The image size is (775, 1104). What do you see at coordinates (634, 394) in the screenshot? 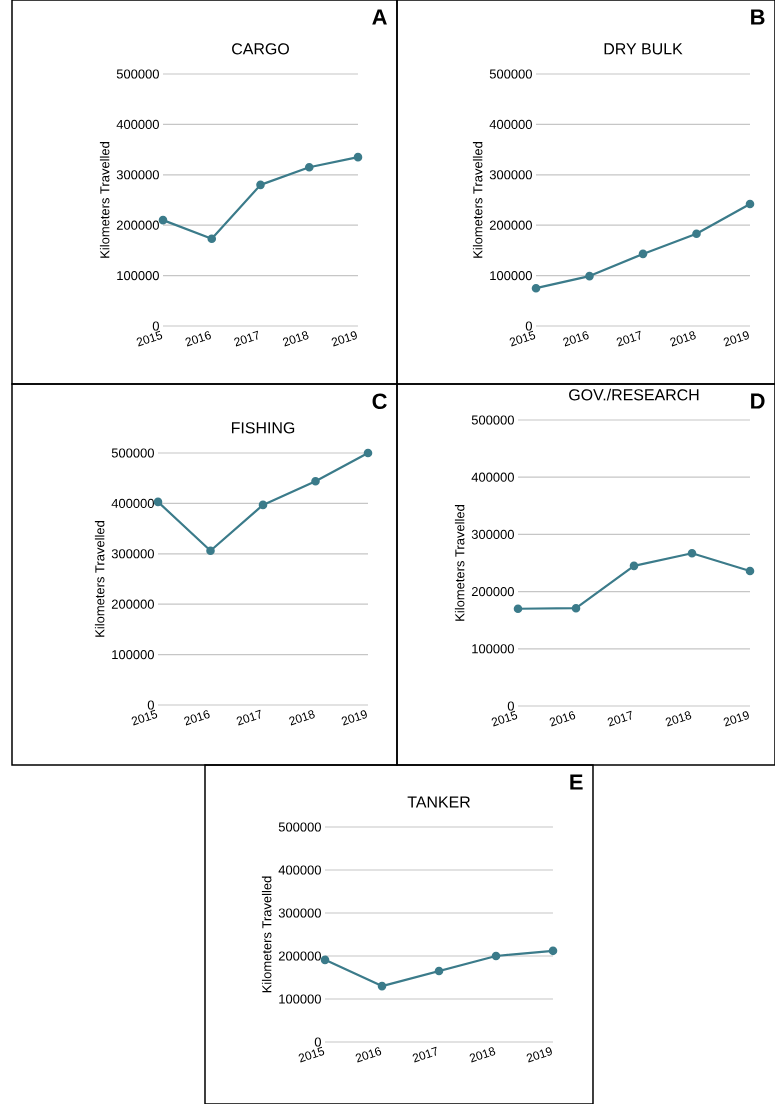
I see `chart-title: GOV./RESEARCH` at bounding box center [634, 394].